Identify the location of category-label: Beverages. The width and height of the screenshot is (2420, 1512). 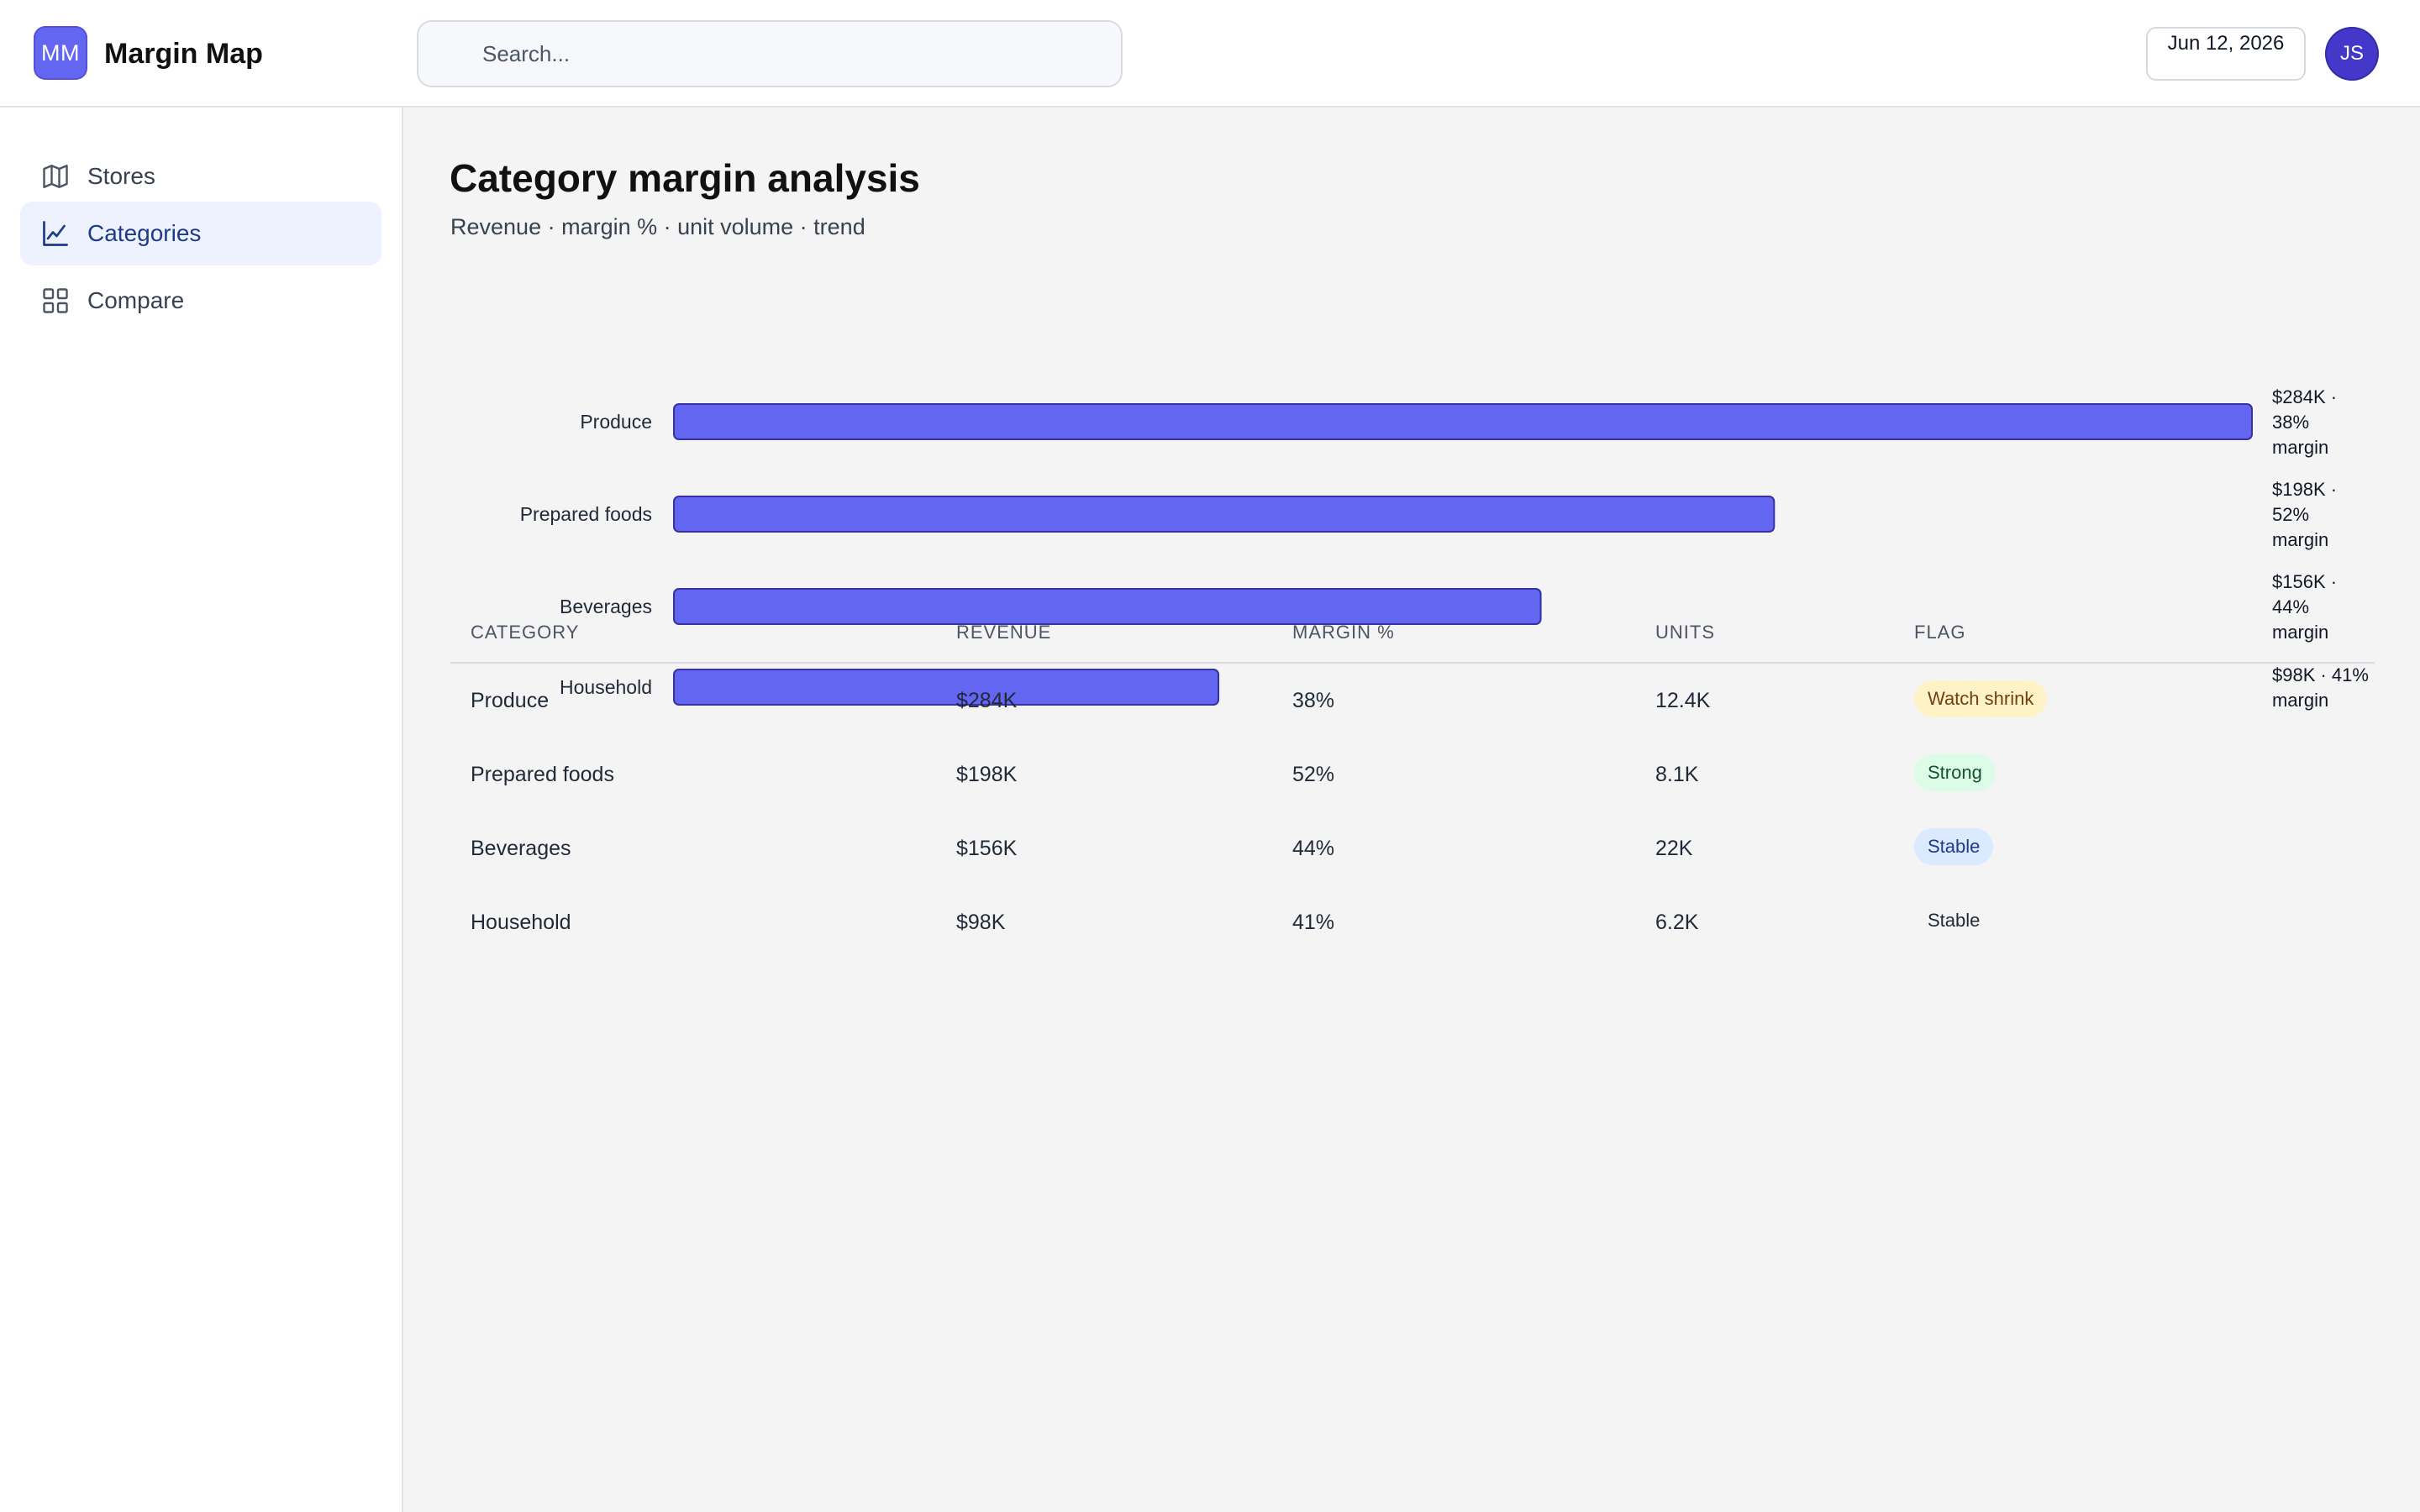
(606, 606).